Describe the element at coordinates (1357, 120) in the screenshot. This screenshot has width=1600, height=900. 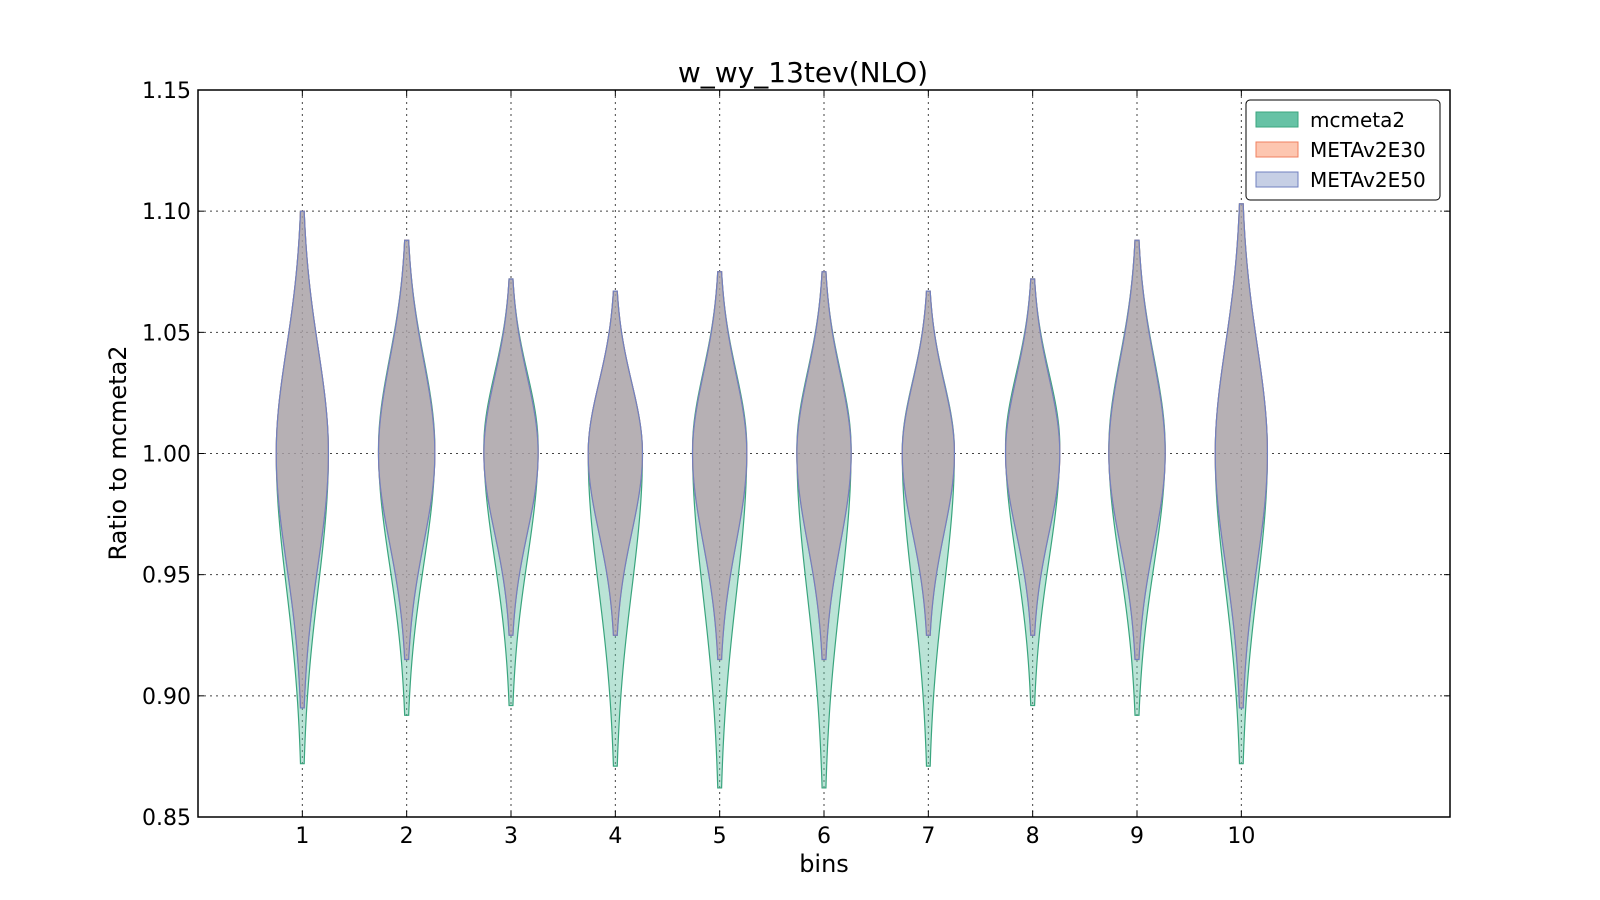
I see `legend-label: mcmeta2` at that location.